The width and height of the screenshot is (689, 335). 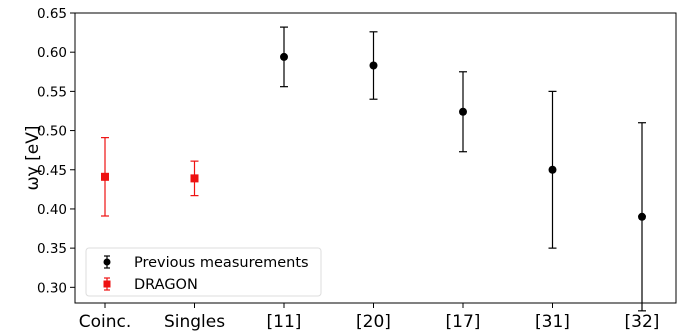 I want to click on y-axis: 0.30 0.35 0.40 0.45 0.50 0.55 0.60 0.65, so click(x=56, y=151).